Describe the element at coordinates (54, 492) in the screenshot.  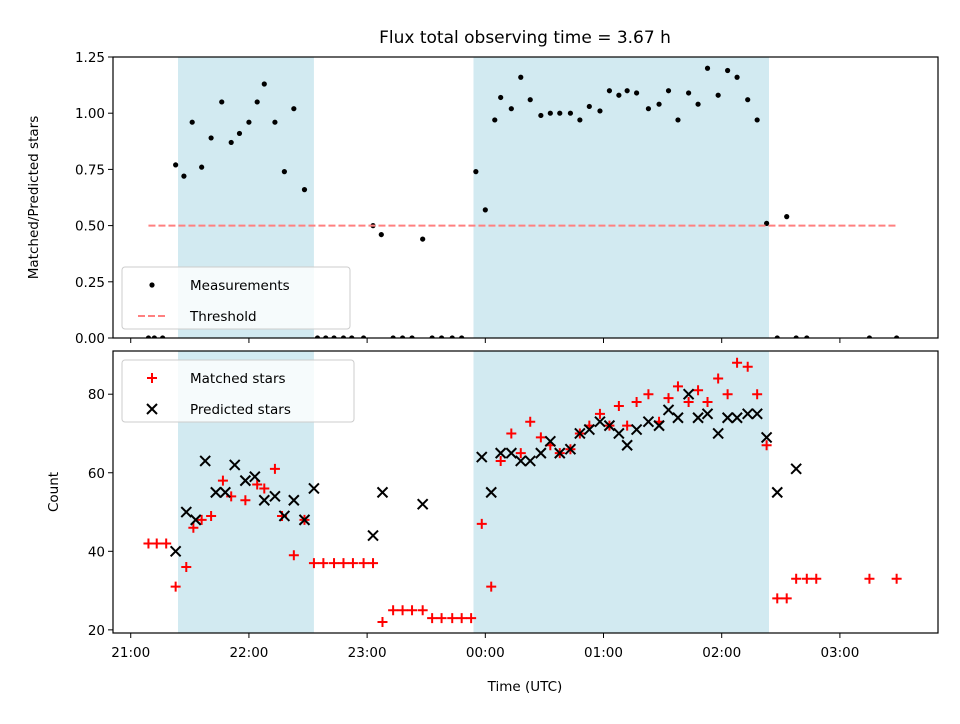
I see `y-axis-label: Count` at that location.